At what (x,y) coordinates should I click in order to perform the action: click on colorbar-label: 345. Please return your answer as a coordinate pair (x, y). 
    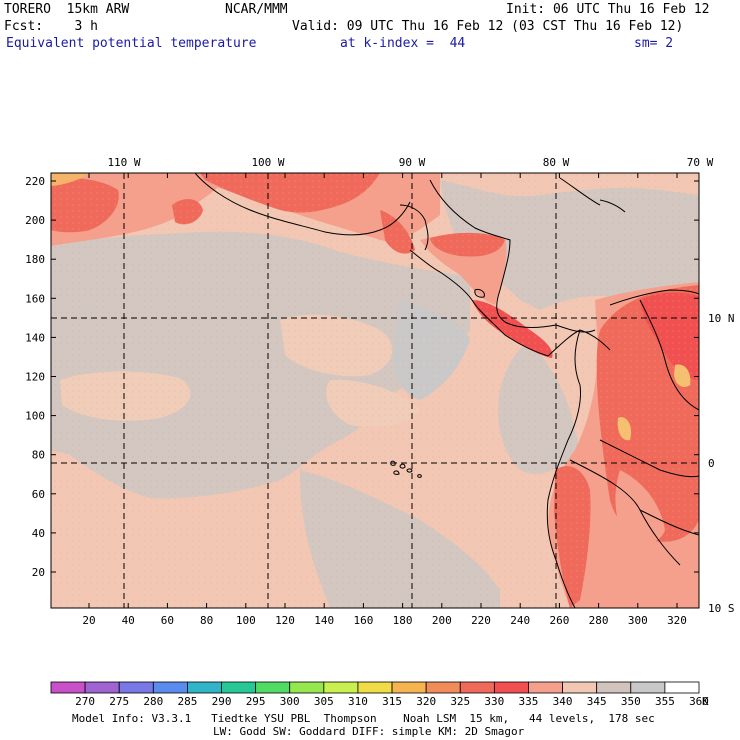
    Looking at the image, I should click on (597, 701).